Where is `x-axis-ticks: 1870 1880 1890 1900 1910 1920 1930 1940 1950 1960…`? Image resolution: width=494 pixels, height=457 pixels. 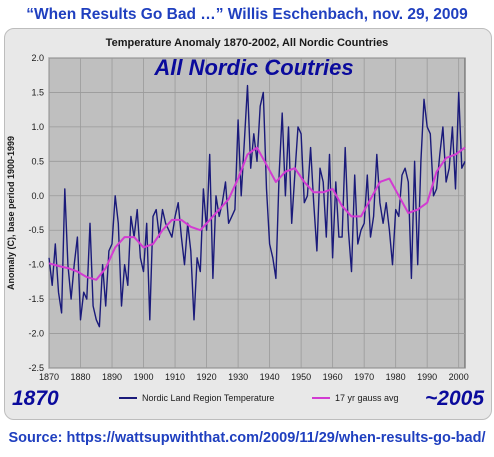
x-axis-ticks: 1870 1880 1890 1900 1910 1920 1930 1940 1950 1960… is located at coordinates (254, 377).